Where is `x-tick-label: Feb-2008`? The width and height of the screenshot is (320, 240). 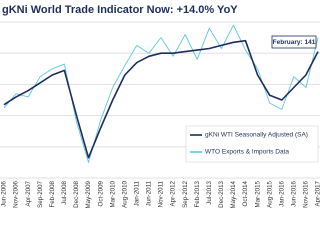 x-tick-label: Feb-2008 is located at coordinates (52, 193).